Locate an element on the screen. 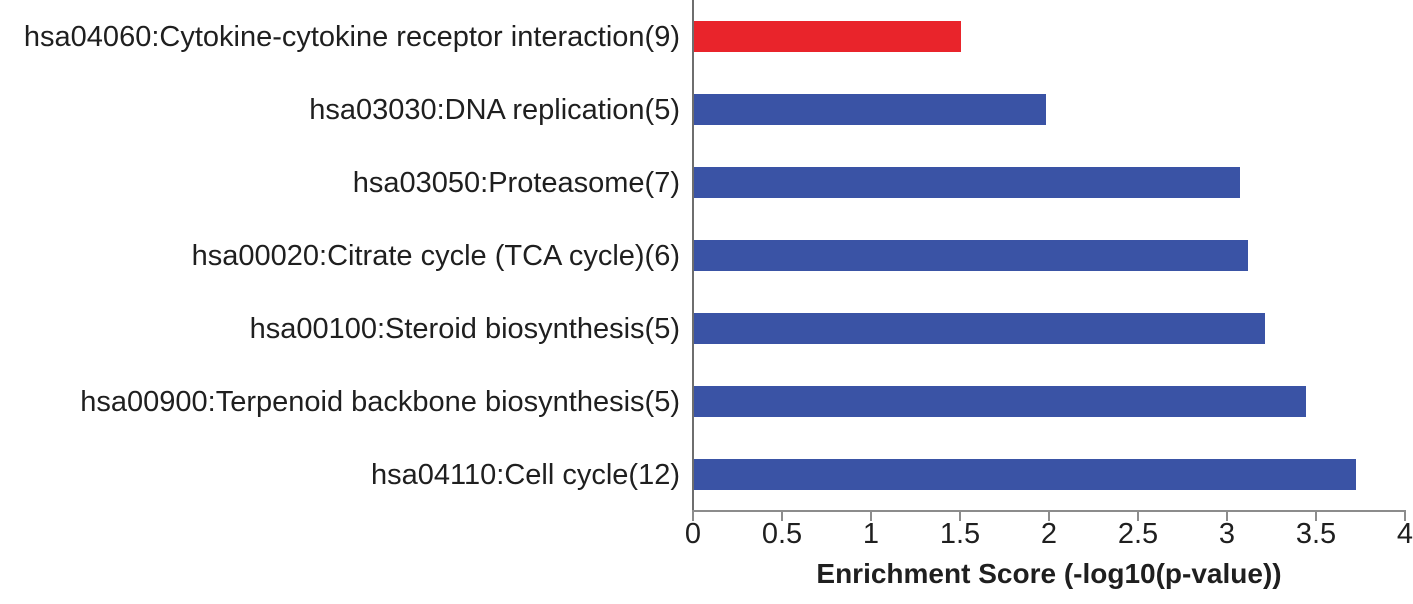  category-label: hsa00020:Citrate cycle (TCA cycle)(6) is located at coordinates (435, 255).